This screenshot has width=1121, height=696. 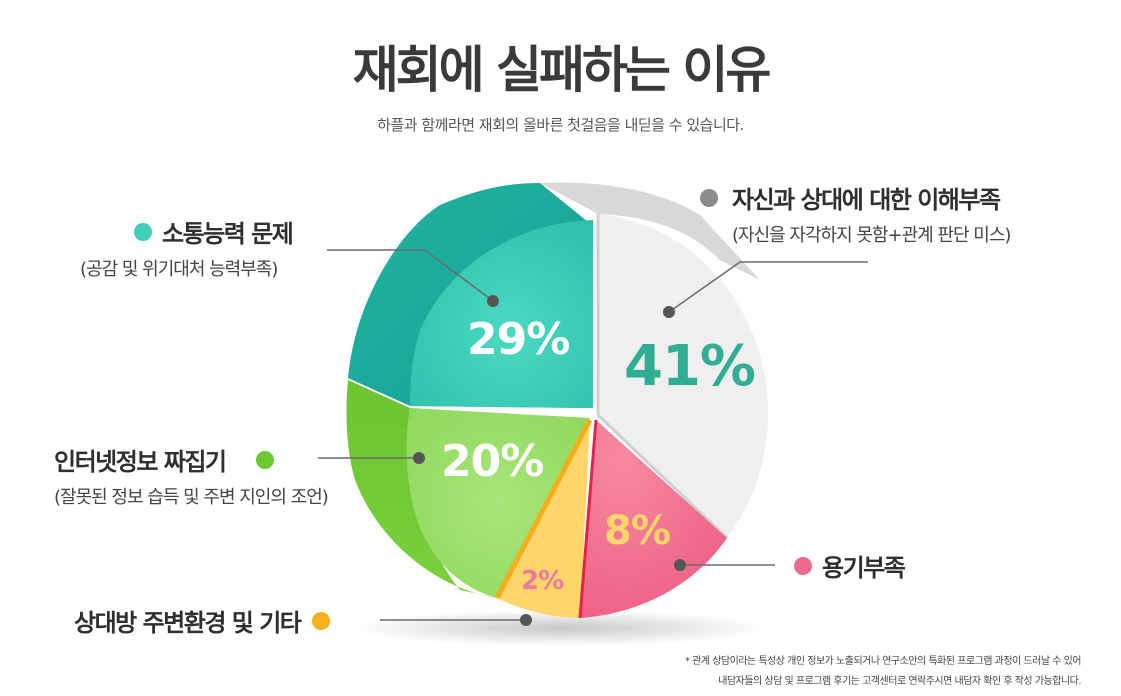 What do you see at coordinates (542, 581) in the screenshot?
I see `percent-environment: 2%` at bounding box center [542, 581].